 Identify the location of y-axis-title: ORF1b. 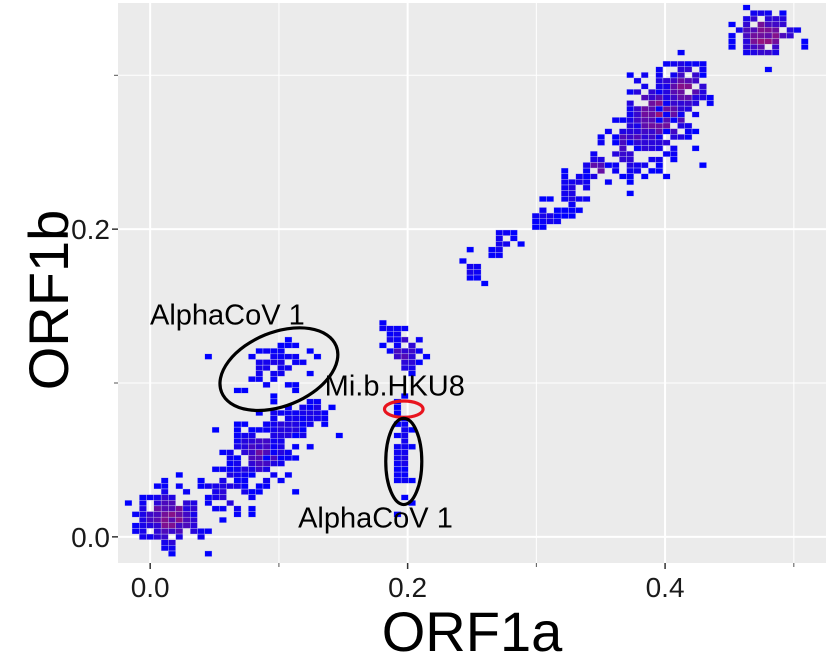
(48, 300).